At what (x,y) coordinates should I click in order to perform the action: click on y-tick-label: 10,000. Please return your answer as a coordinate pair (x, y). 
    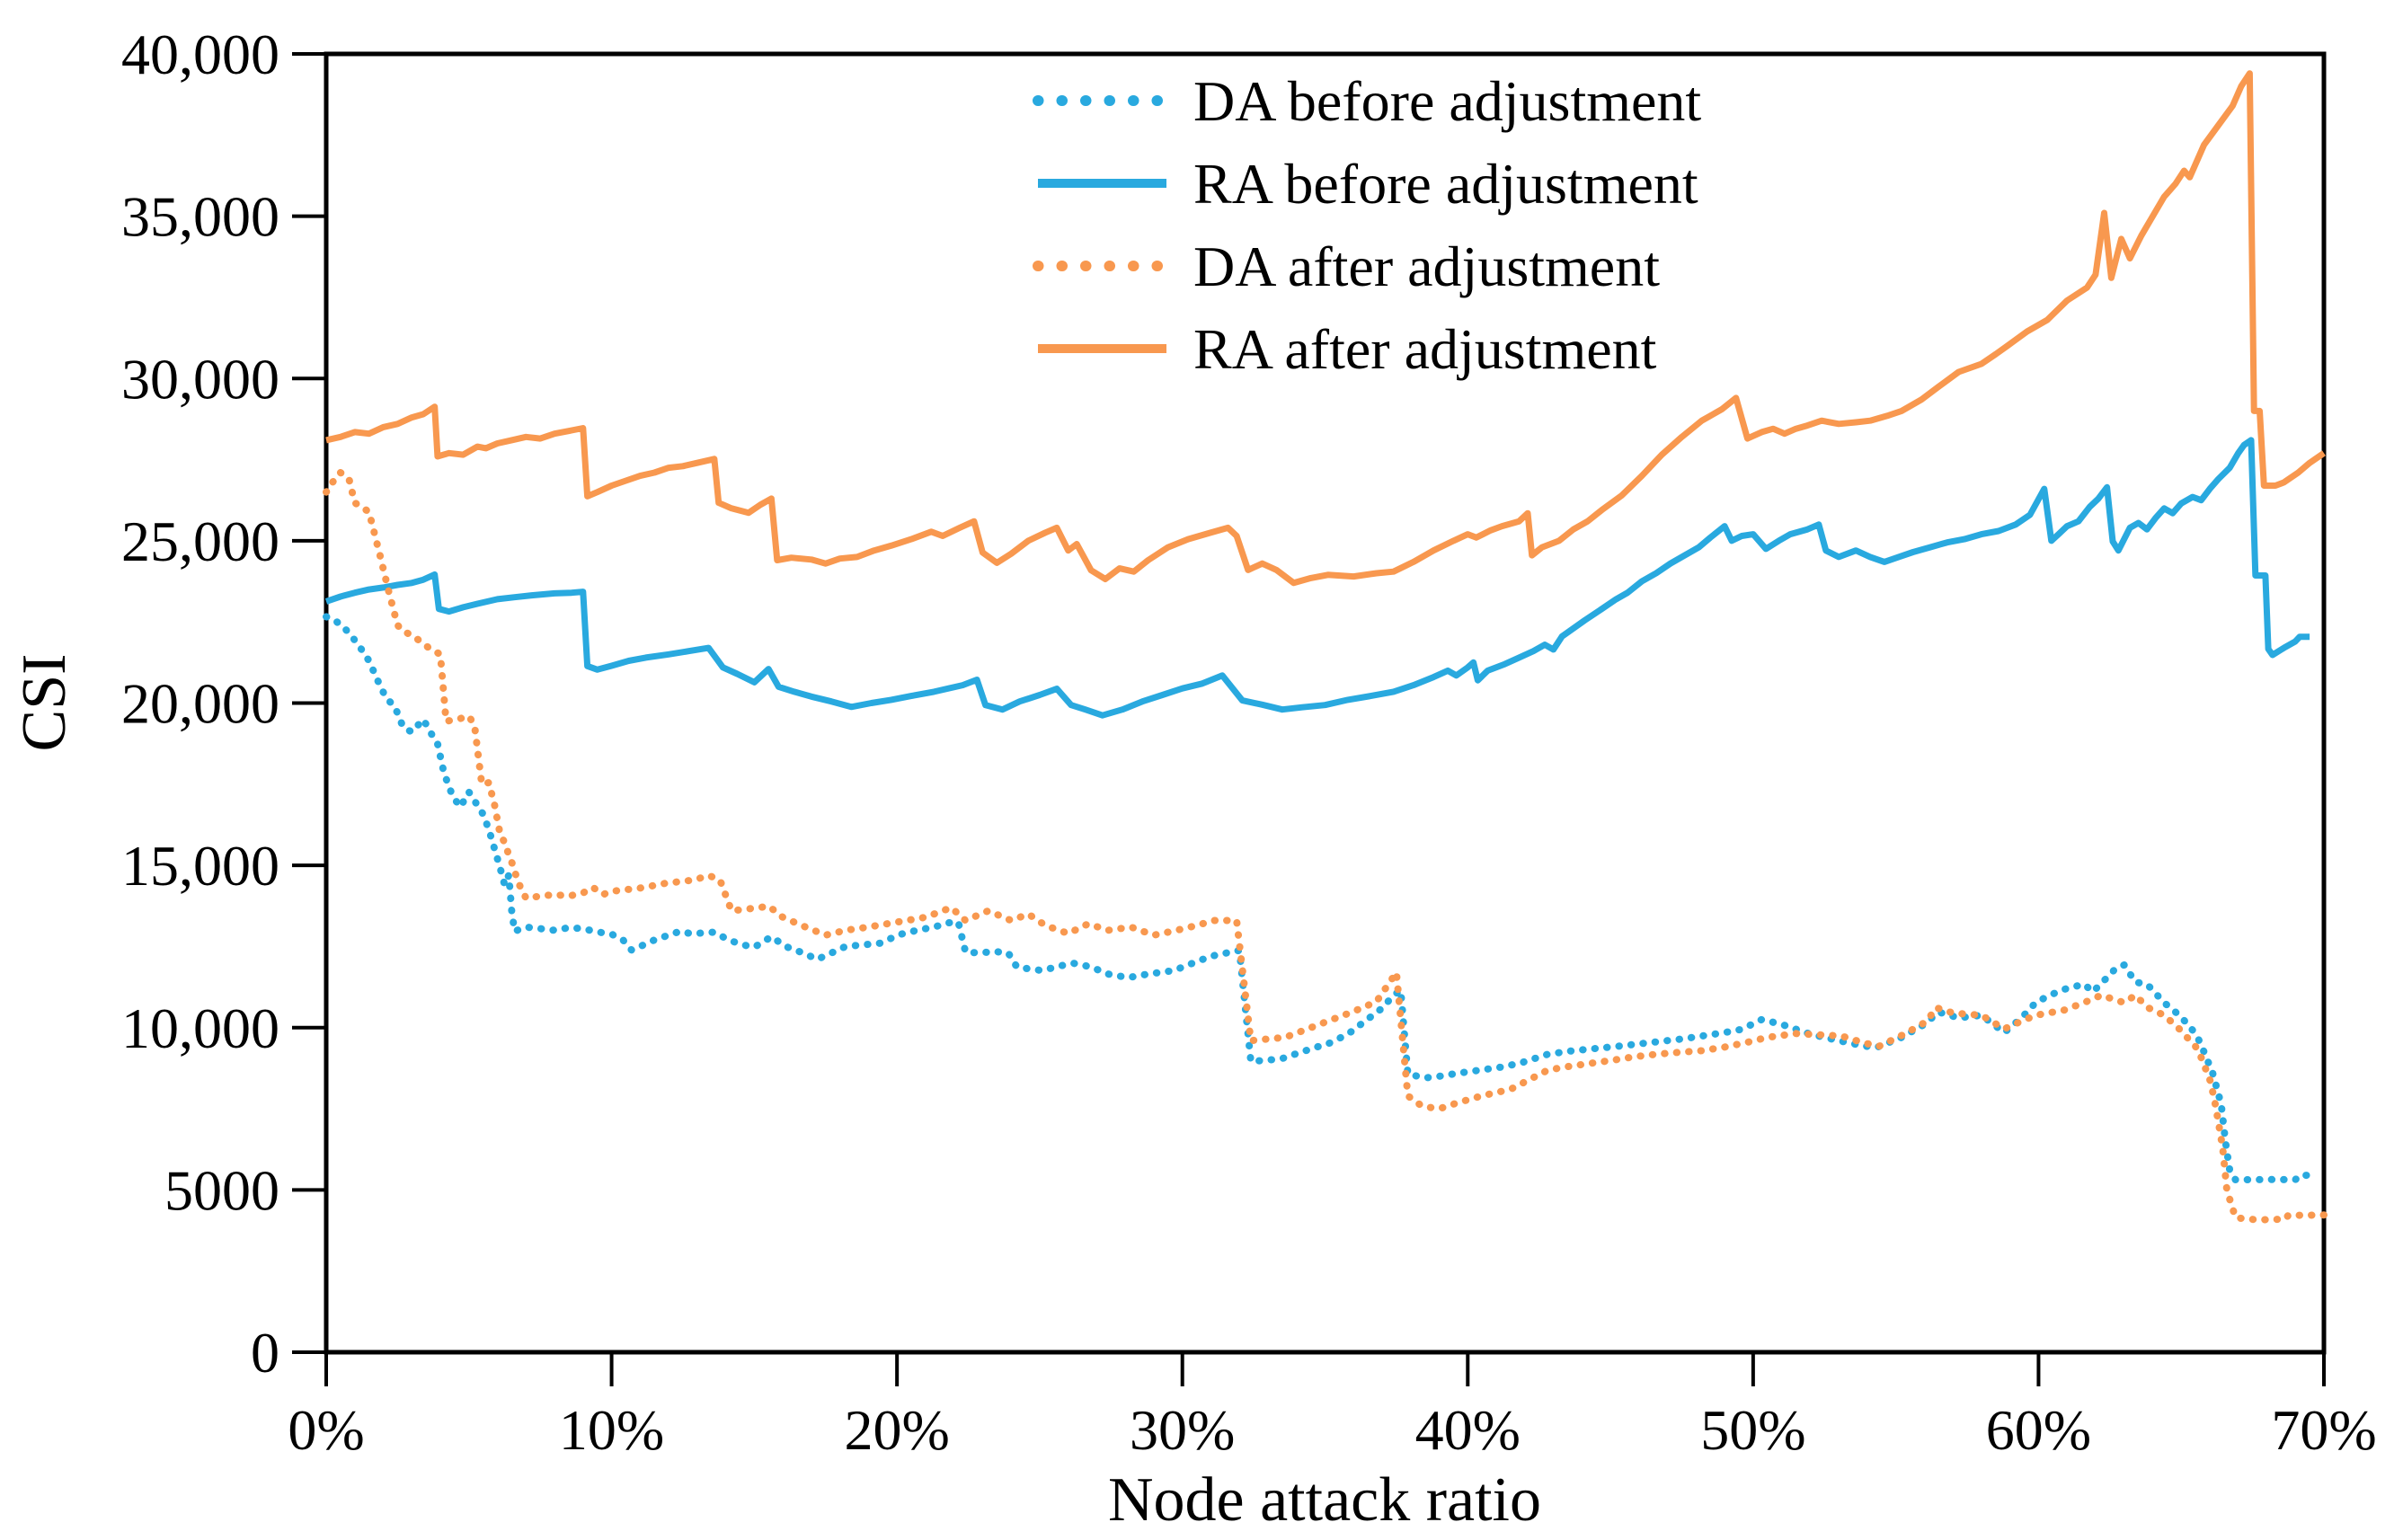
    Looking at the image, I should click on (200, 1028).